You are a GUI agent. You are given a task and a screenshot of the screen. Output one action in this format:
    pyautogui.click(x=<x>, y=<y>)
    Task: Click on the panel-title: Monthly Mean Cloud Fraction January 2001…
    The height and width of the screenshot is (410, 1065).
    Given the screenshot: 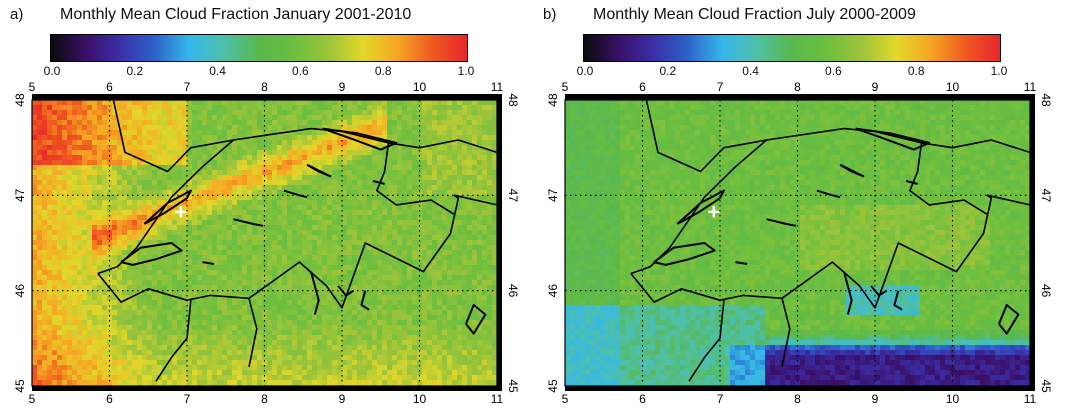 What is the action you would take?
    pyautogui.click(x=235, y=15)
    